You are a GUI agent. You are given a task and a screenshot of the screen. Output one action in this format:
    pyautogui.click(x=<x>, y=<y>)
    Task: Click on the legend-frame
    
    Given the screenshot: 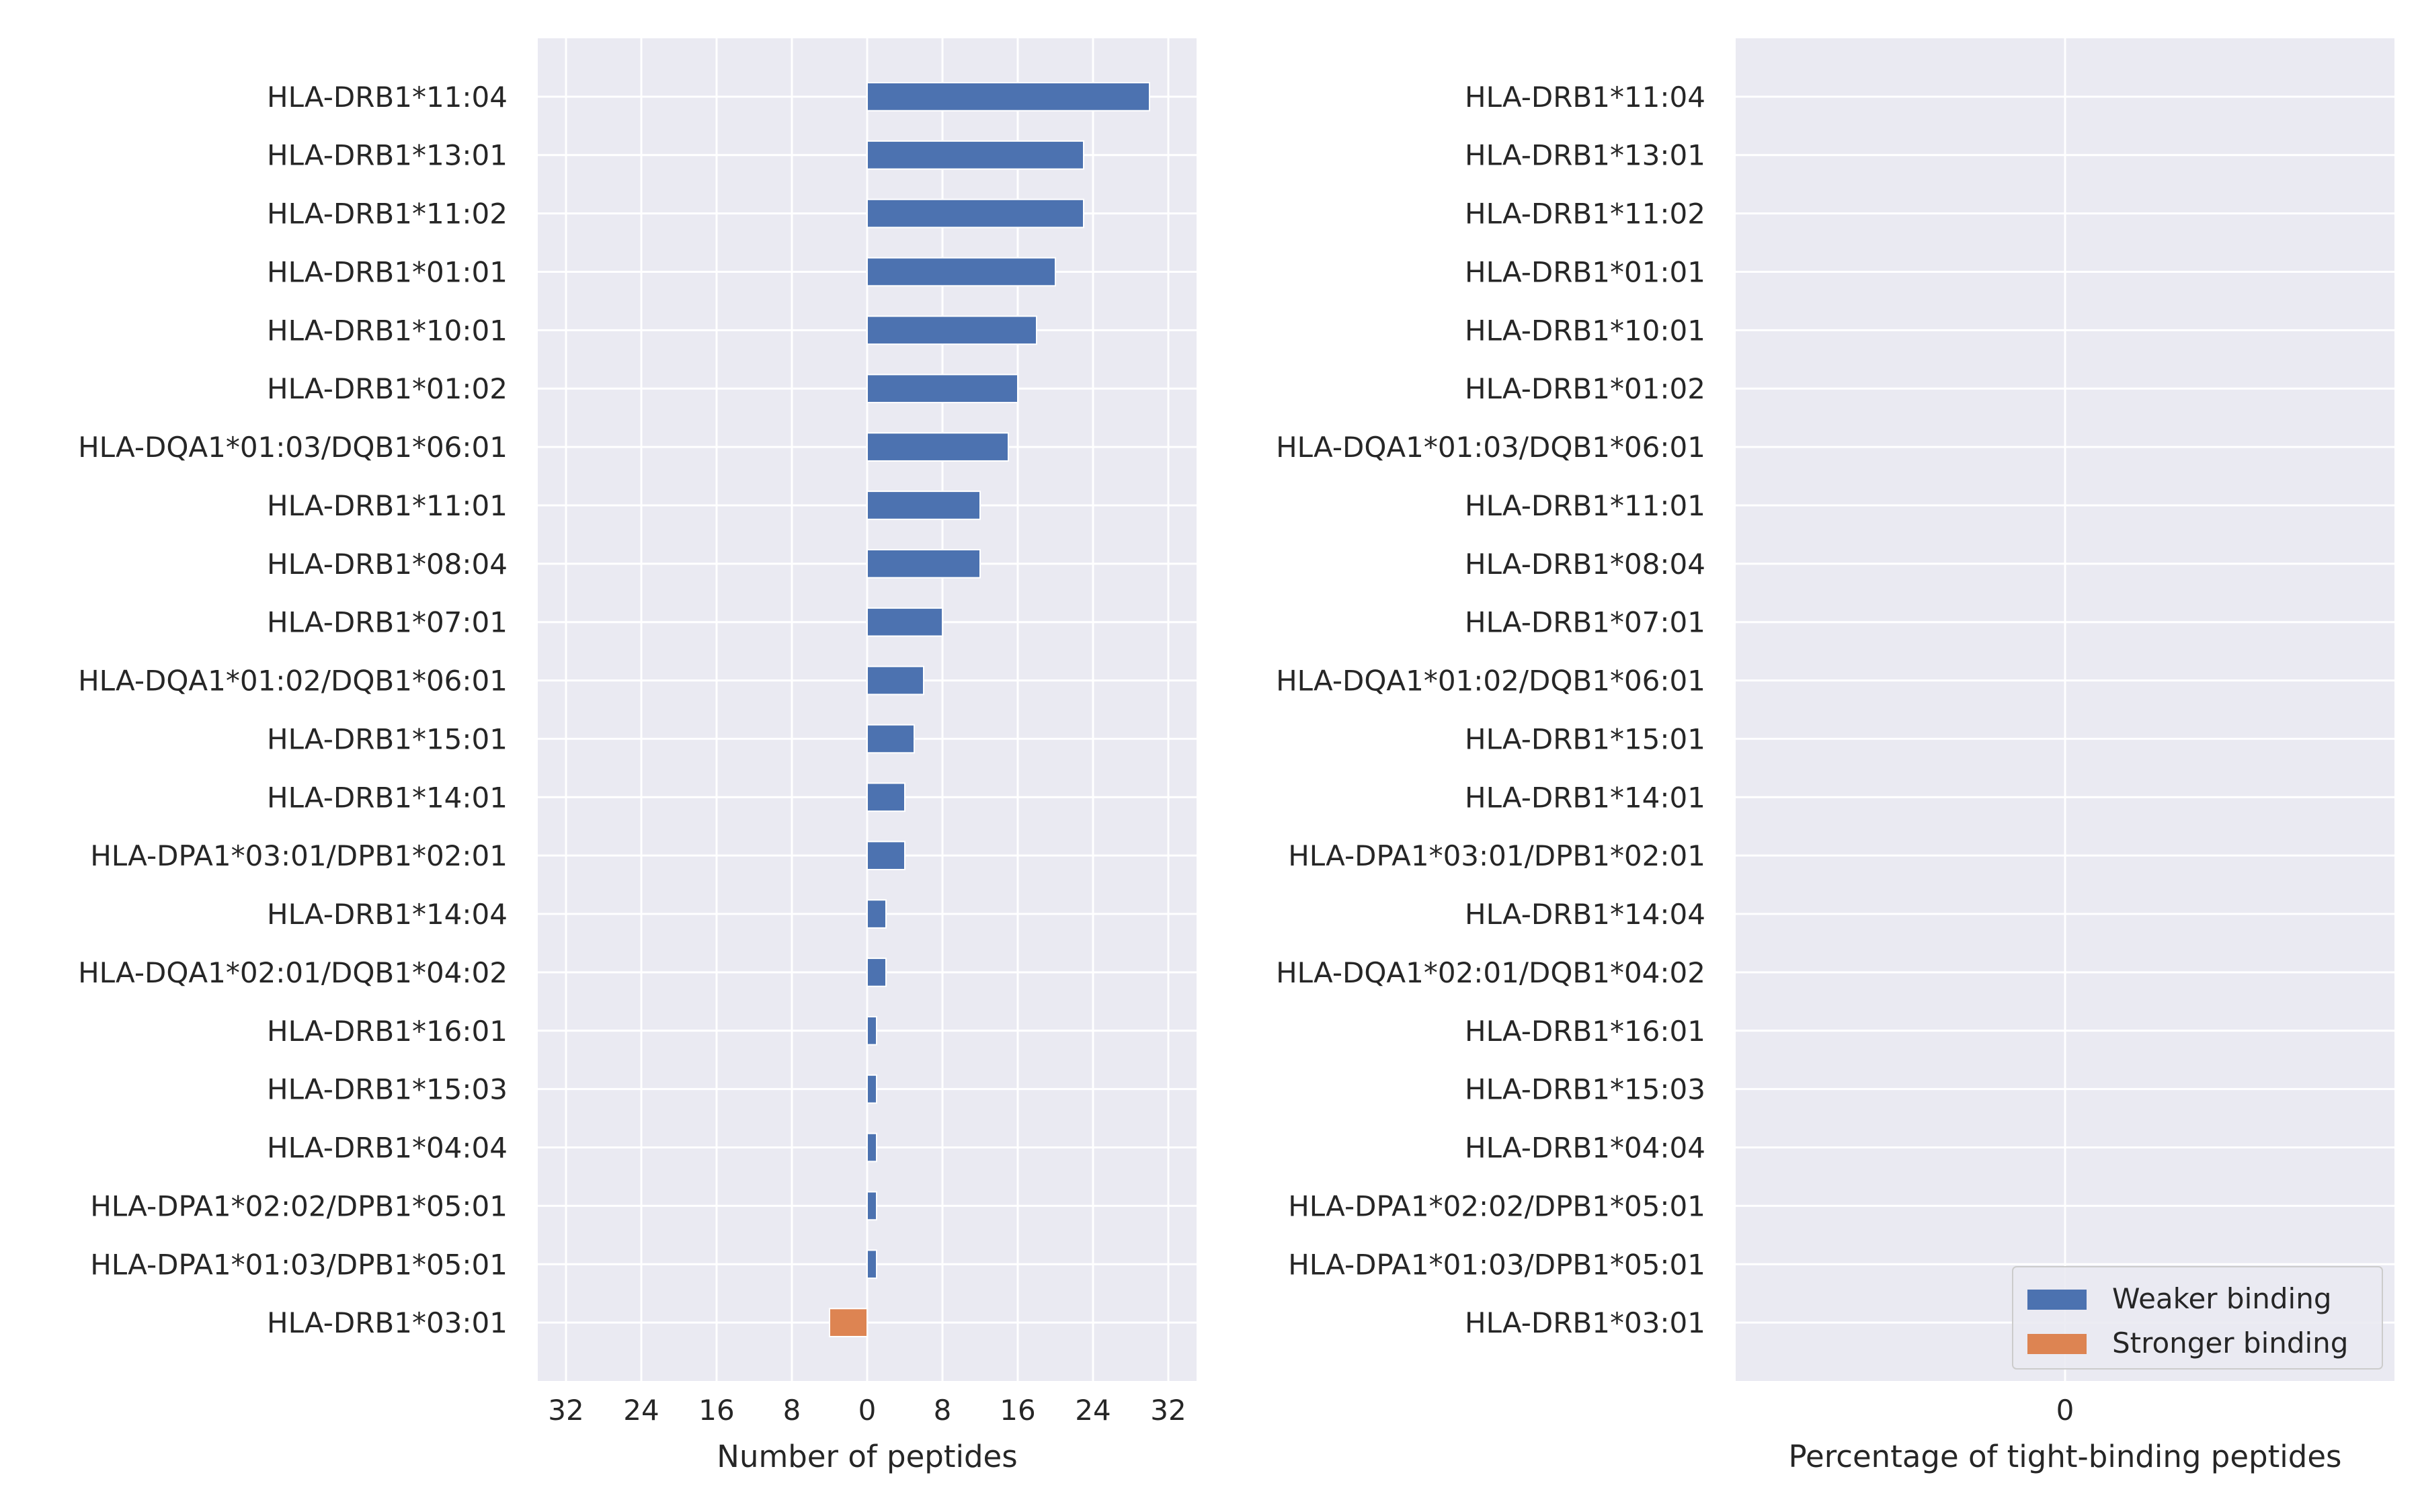 What is the action you would take?
    pyautogui.click(x=2197, y=1318)
    